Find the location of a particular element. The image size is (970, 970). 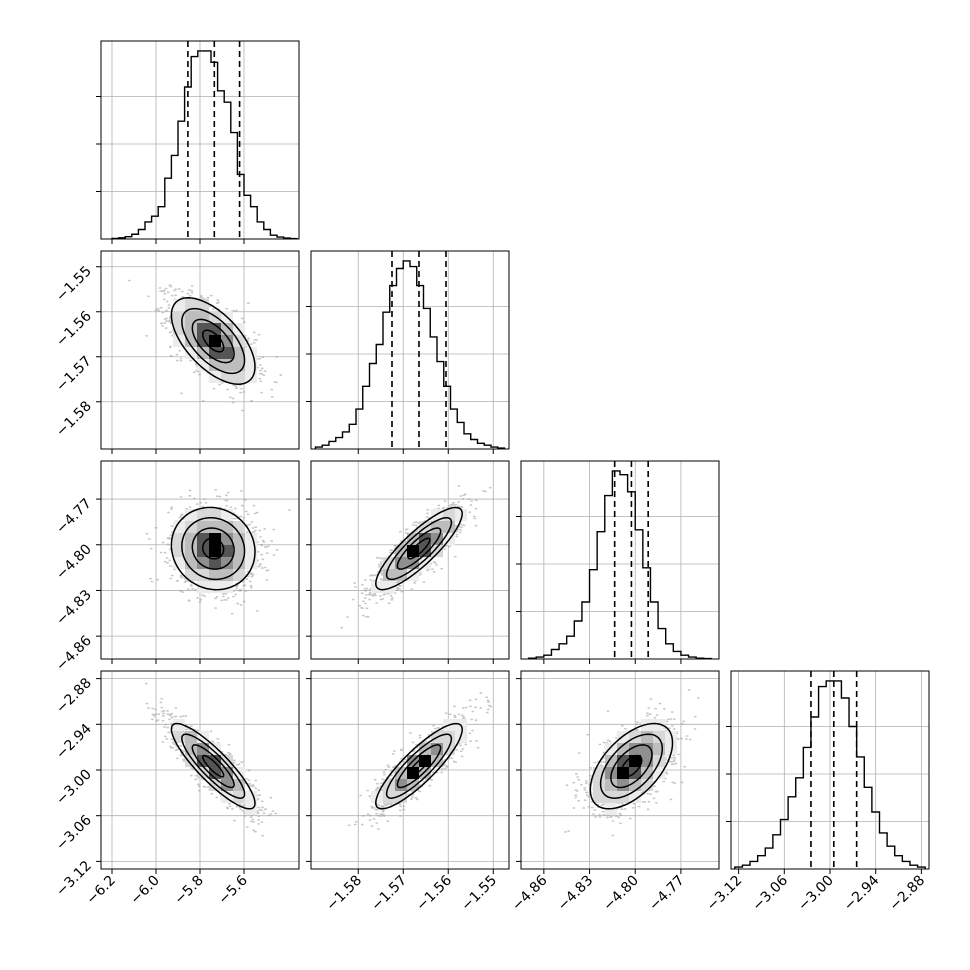

x-tick-label-2-1: −4.83 is located at coordinates (576, 894).